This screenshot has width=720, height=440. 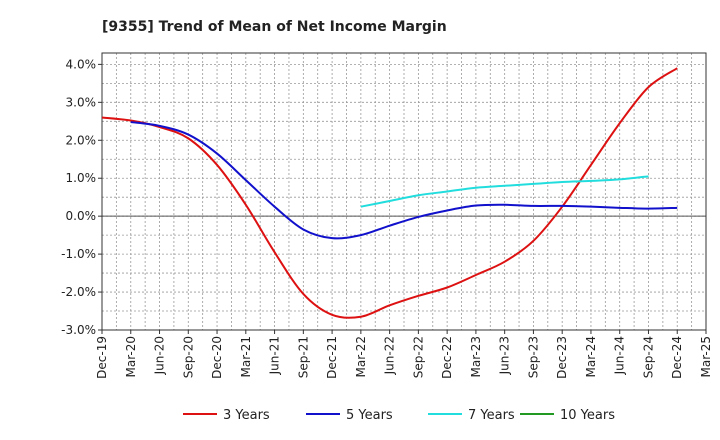 I want to click on y-tick-label: -2.0%, so click(x=78, y=292).